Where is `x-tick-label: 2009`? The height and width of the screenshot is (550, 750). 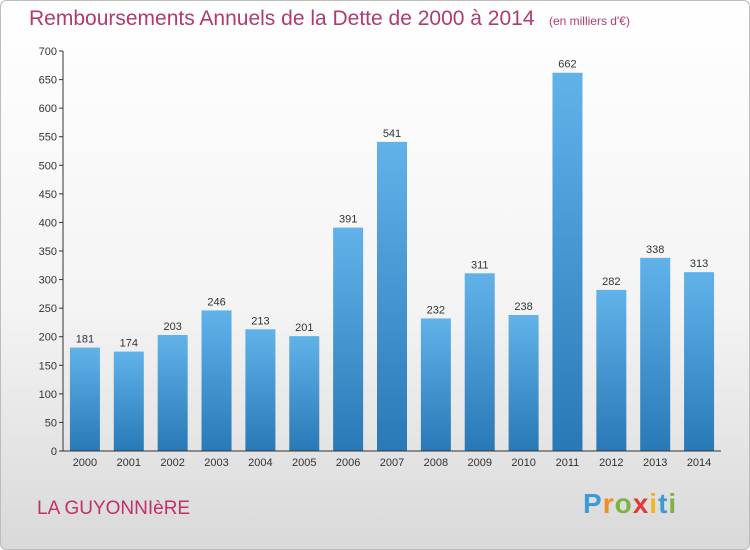
x-tick-label: 2009 is located at coordinates (479, 463).